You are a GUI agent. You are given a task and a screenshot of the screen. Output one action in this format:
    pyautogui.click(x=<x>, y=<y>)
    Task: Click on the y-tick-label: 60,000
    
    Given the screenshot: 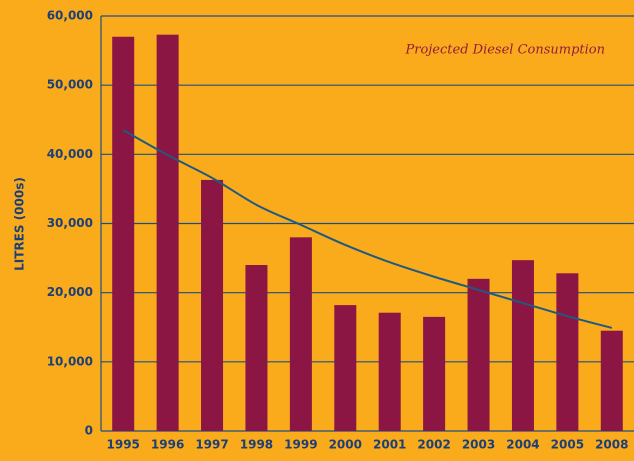 What is the action you would take?
    pyautogui.click(x=70, y=16)
    